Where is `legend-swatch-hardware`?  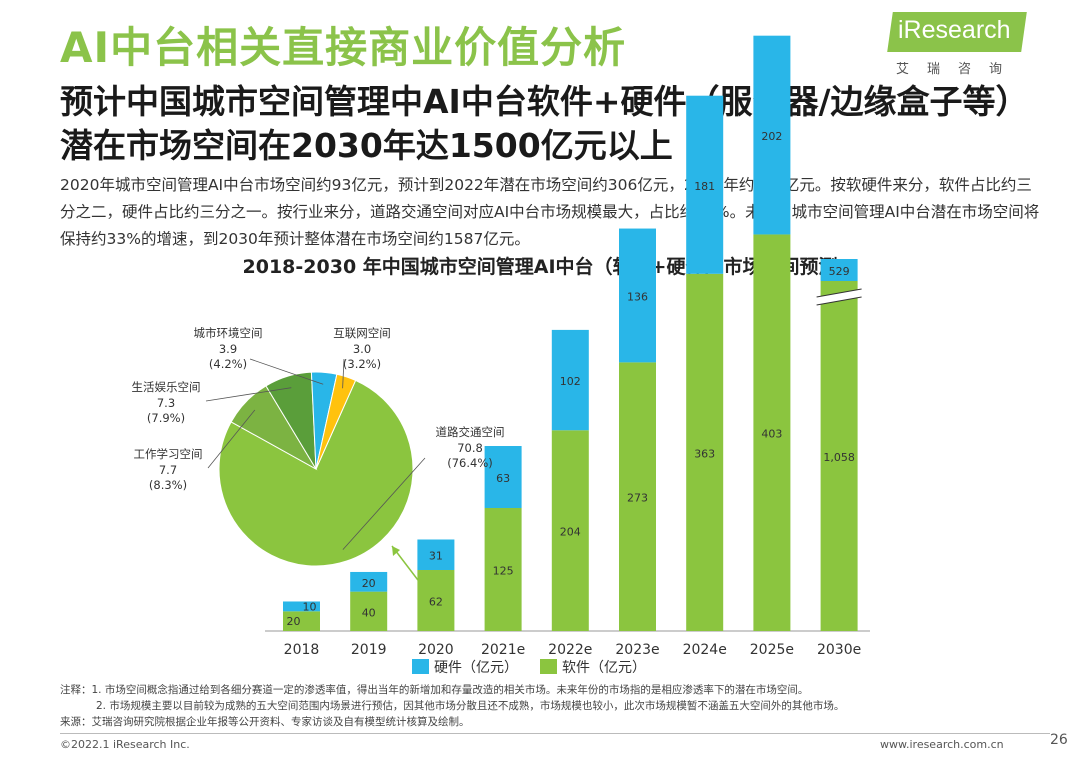 legend-swatch-hardware is located at coordinates (420, 666).